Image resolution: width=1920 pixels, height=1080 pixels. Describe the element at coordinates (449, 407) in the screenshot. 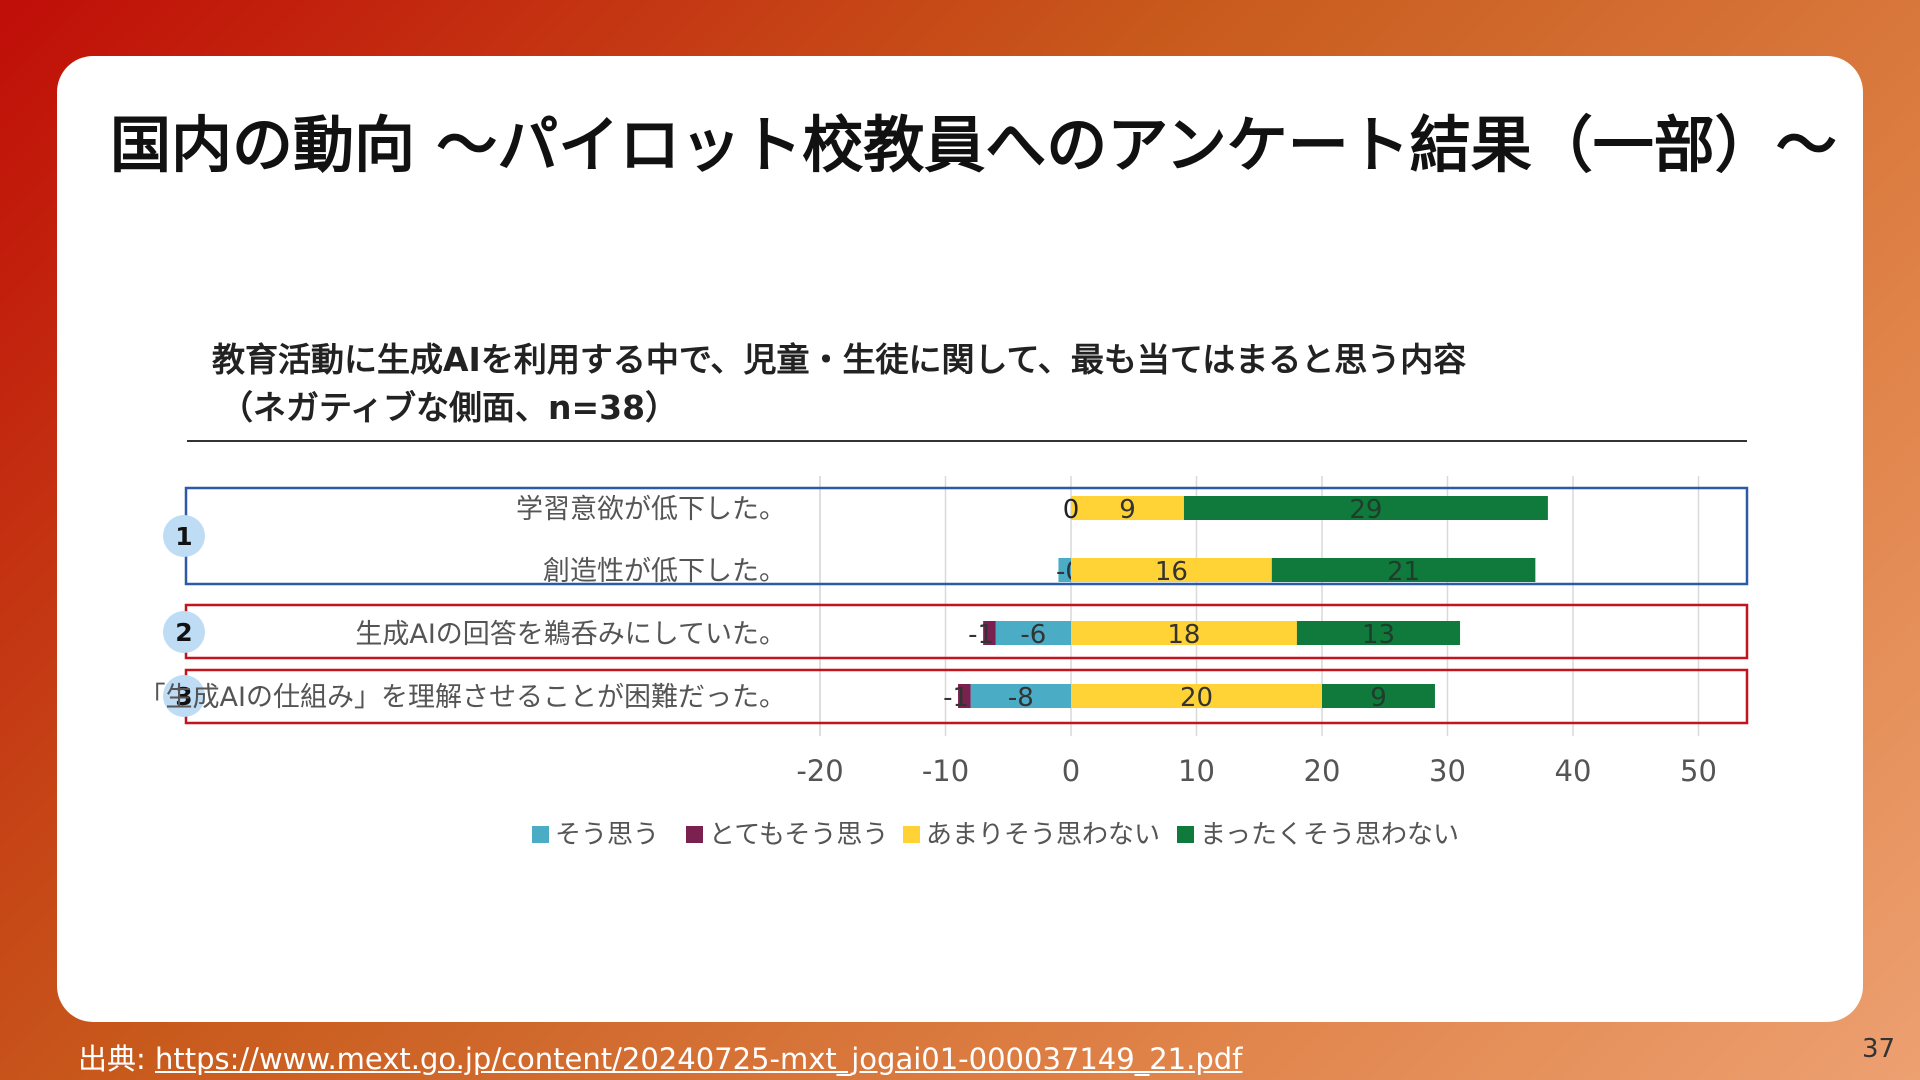

I see `chart-subtitle: （ネガティブな側面、n=38）` at that location.